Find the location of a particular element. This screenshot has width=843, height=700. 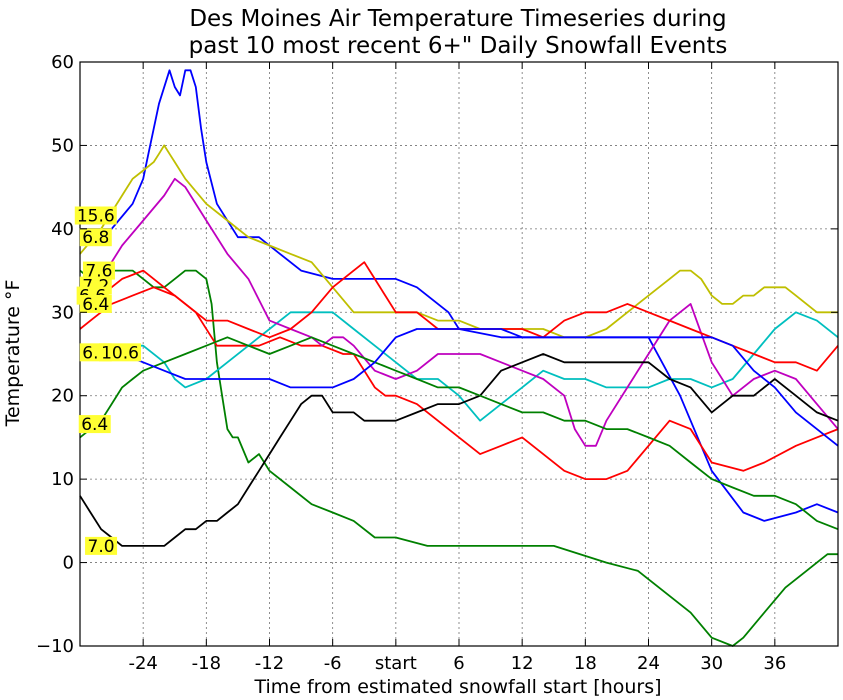

y-tick-label: 50 is located at coordinates (62, 145).